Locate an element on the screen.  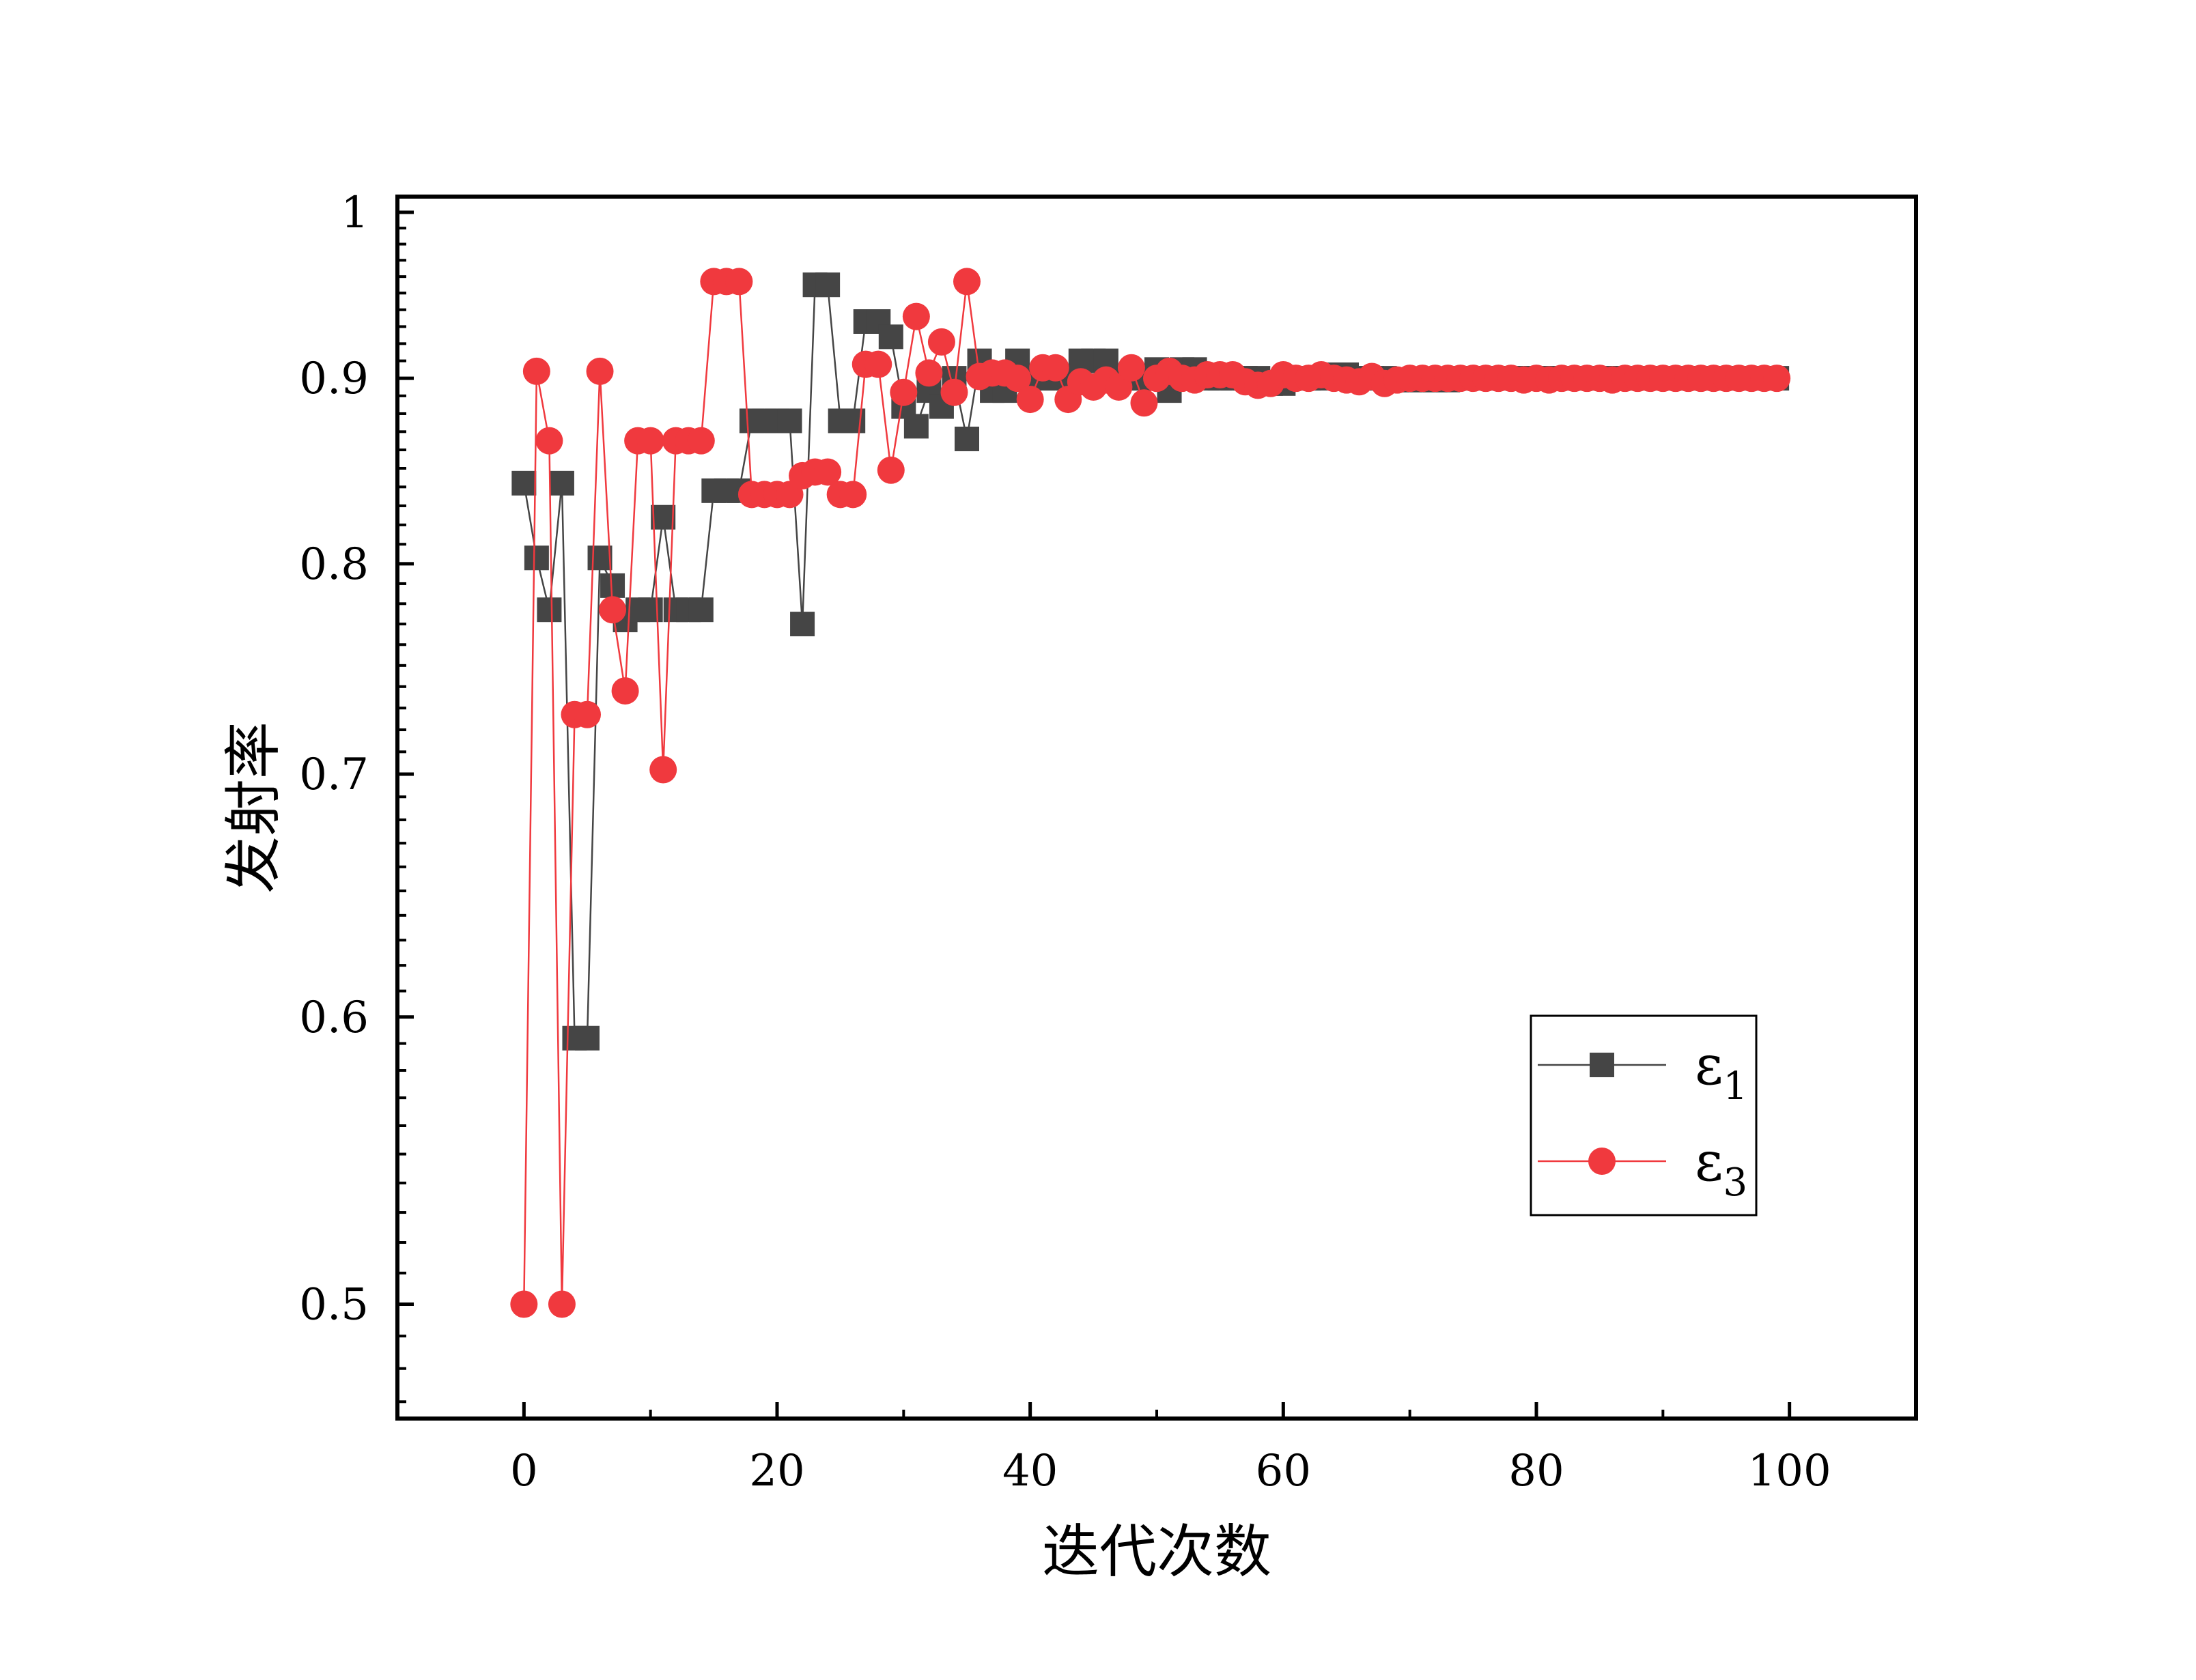
x-axis-title: 迭代次数 is located at coordinates (1156, 1551).